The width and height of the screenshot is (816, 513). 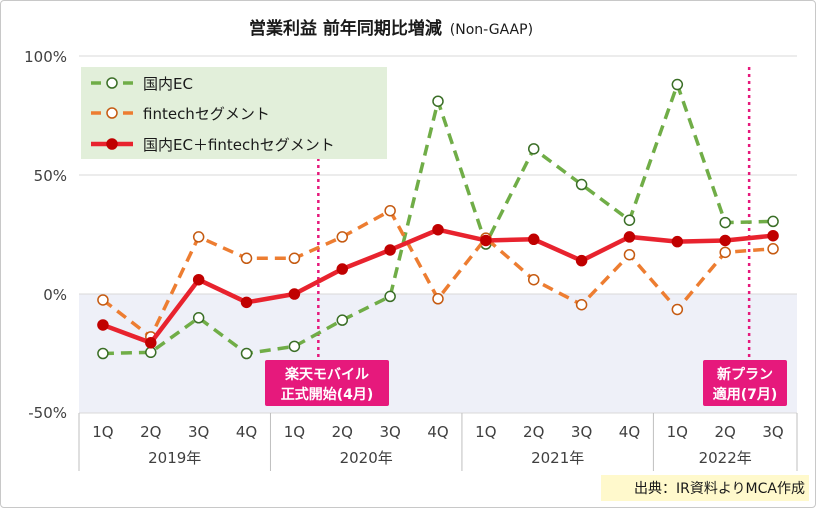 I want to click on x-axis-year-groups: 2019年 2020年 2021年 2022年, so click(x=438, y=442).